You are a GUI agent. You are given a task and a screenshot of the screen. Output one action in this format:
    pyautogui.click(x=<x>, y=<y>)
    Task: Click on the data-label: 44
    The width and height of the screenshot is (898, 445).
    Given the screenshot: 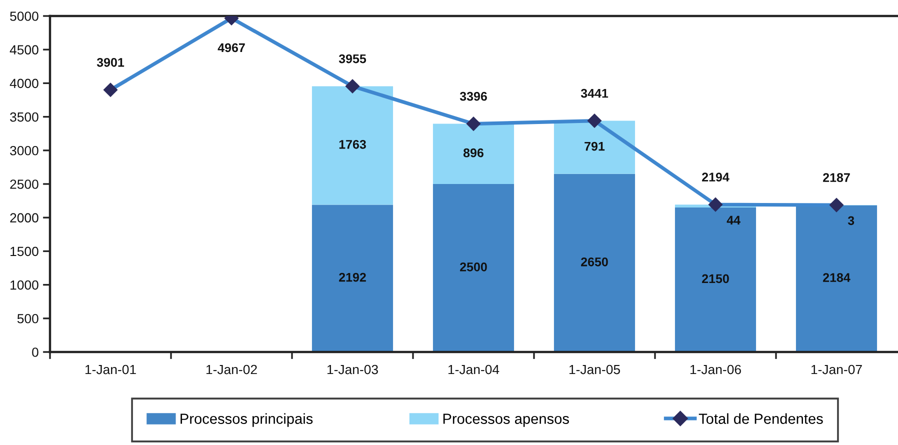 What is the action you would take?
    pyautogui.click(x=733, y=220)
    